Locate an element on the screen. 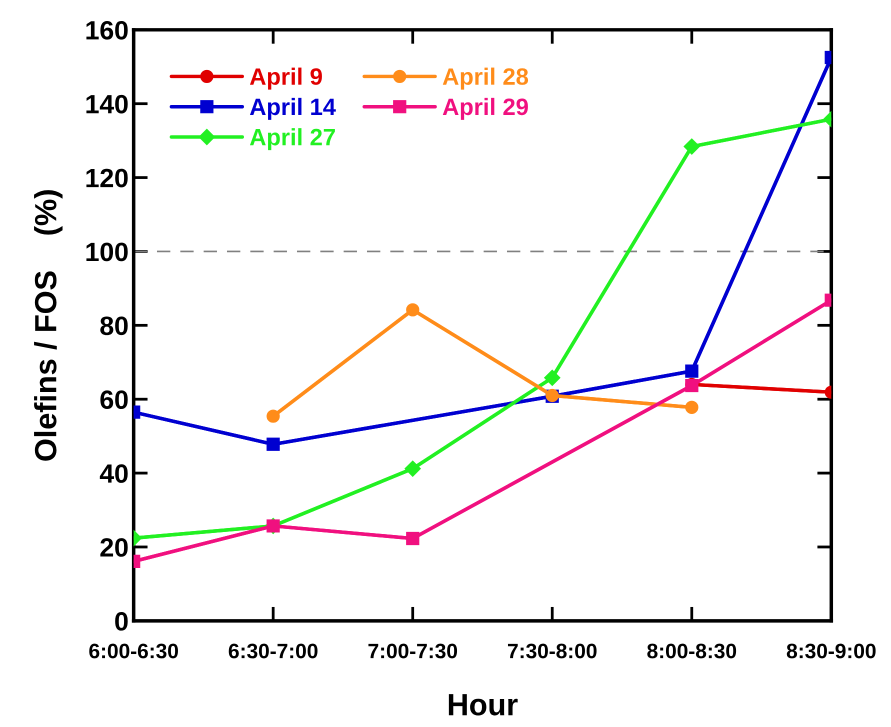  x-axis-title: Hour is located at coordinates (483, 705).